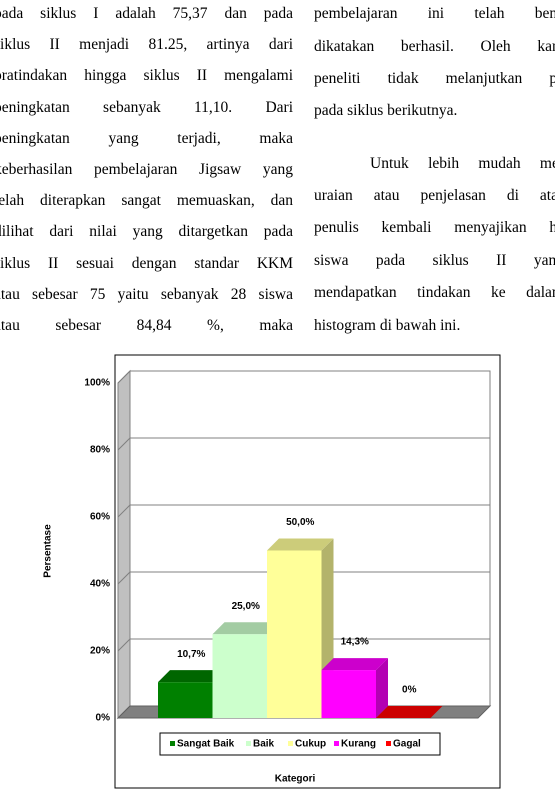  Describe the element at coordinates (409, 690) in the screenshot. I see `data-label: 0%` at that location.